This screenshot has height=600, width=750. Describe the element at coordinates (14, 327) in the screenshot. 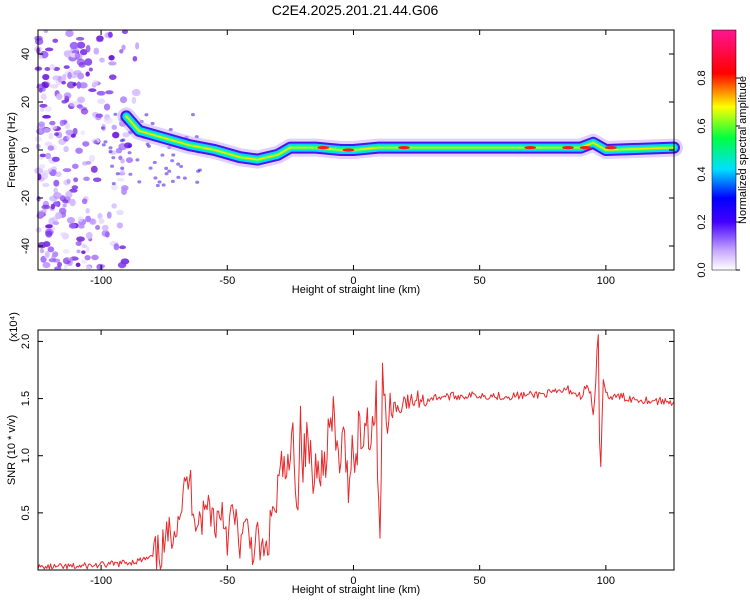

I see `scale-label: (x10⁴)` at that location.